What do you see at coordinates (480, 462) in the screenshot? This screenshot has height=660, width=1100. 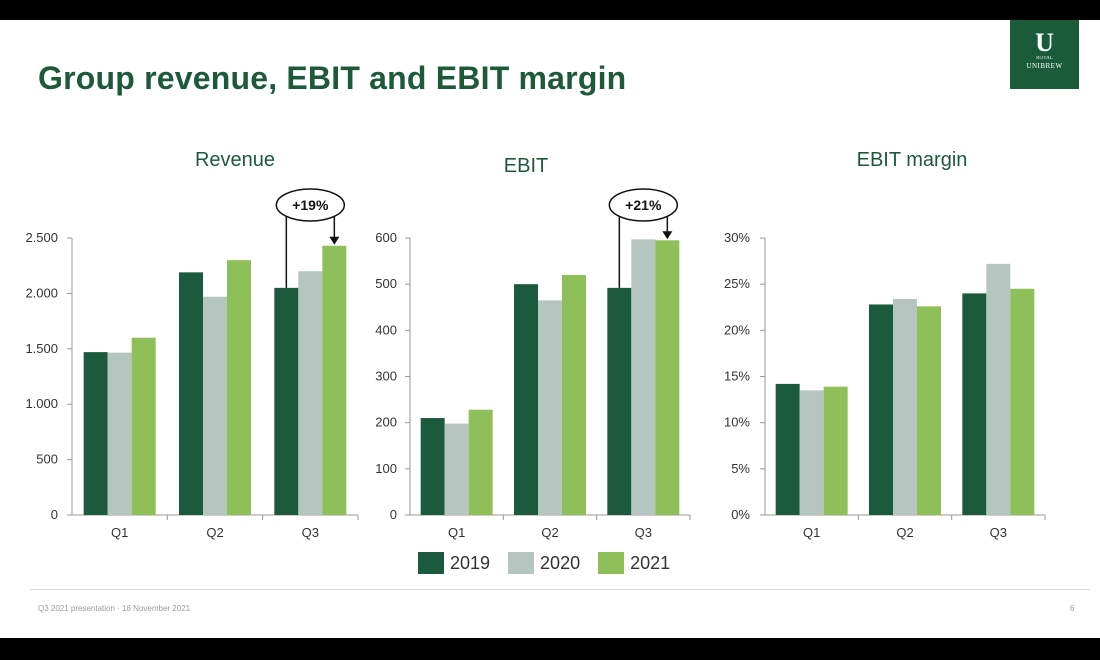 I see `chart-2-bar-q1-2021` at bounding box center [480, 462].